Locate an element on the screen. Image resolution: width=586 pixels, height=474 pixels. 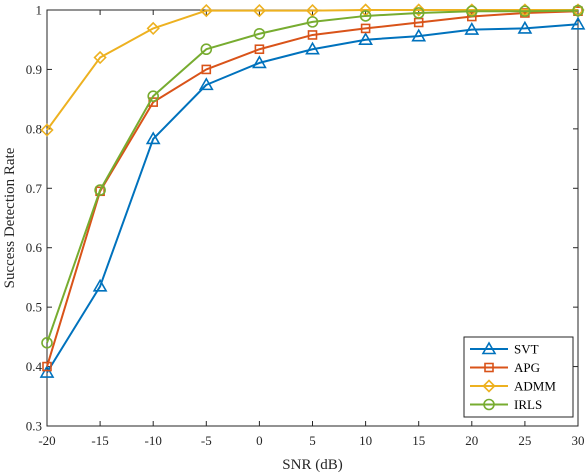
x-tick-label: 10 is located at coordinates (365, 440).